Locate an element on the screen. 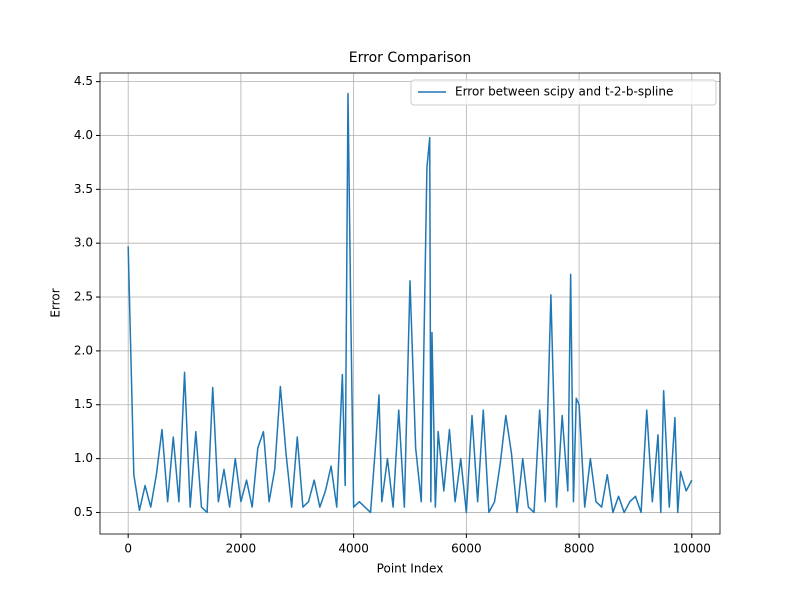 The height and width of the screenshot is (604, 800). legend-label: Error between scipy and t-2-b-spline is located at coordinates (564, 92).